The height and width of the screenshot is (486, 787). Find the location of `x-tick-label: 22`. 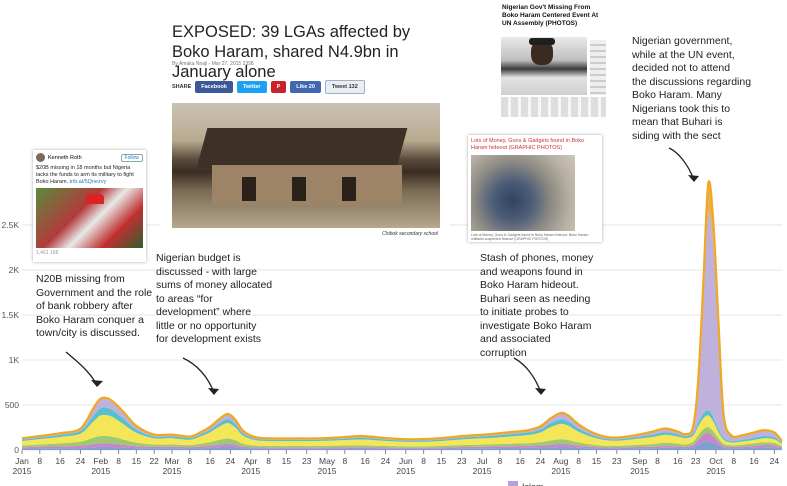

x-tick-label: 22 is located at coordinates (154, 461).